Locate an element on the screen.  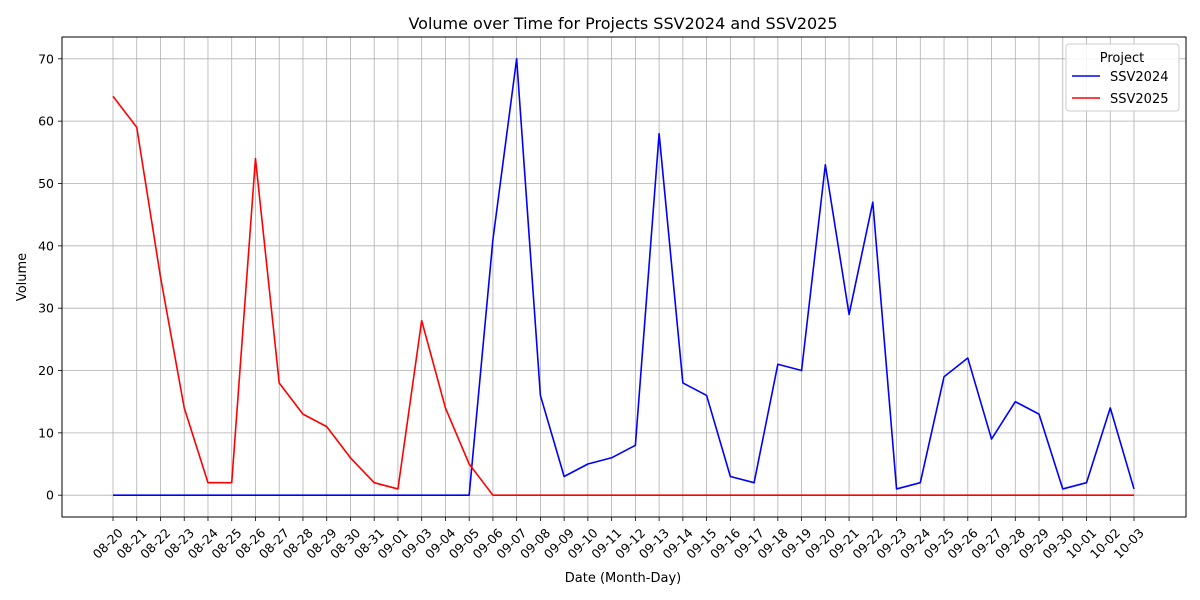
y-tick-label: 60 is located at coordinates (46, 121).